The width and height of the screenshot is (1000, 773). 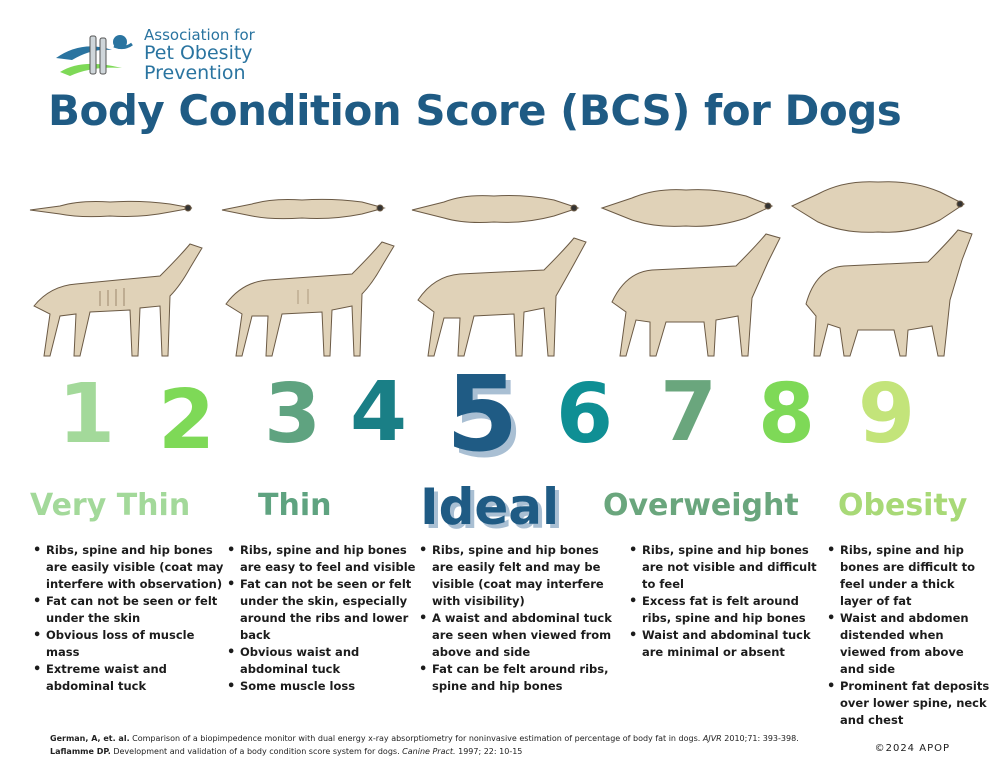 What do you see at coordinates (198, 53) in the screenshot?
I see `logo-line-2: Pet Obesity` at bounding box center [198, 53].